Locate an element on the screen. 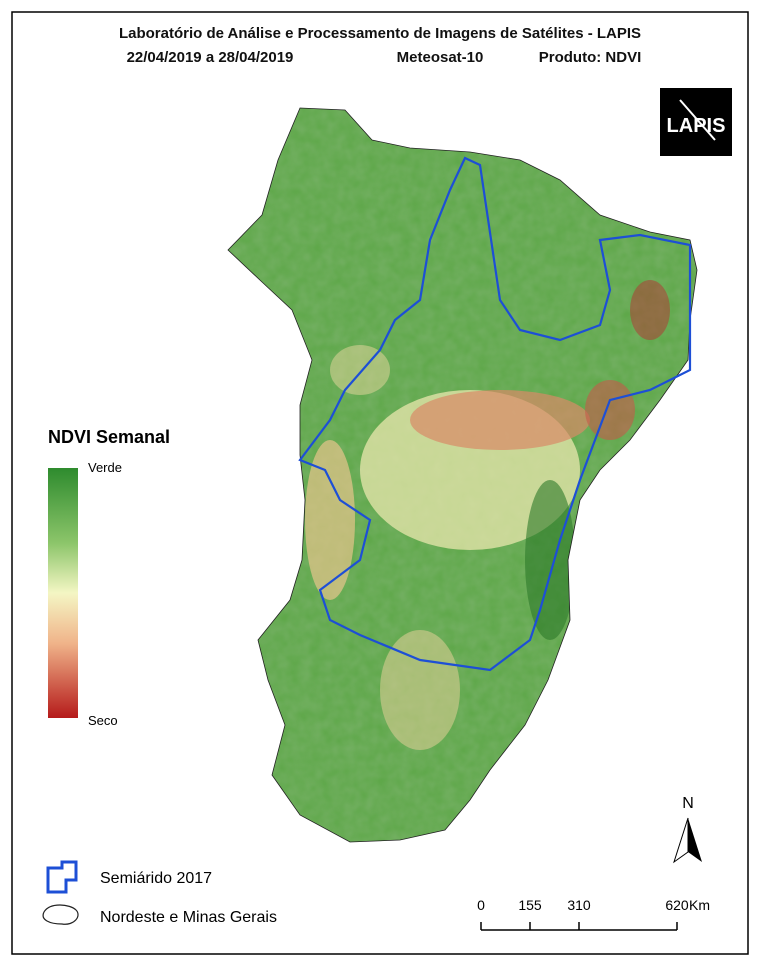  north-arrow: N is located at coordinates (687, 829).